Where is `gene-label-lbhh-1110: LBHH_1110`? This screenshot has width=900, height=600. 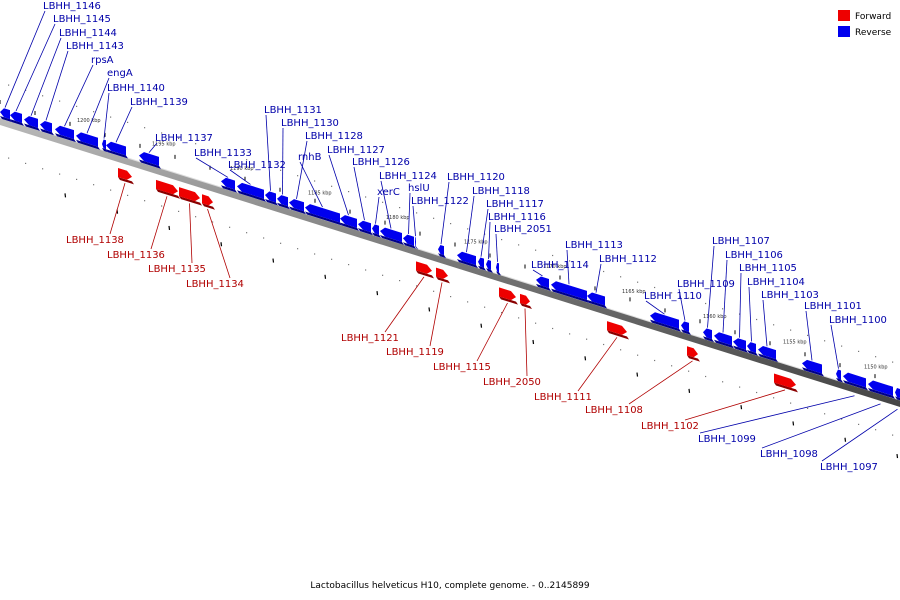
gene-label-lbhh-1110: LBHH_1110 is located at coordinates (673, 296).